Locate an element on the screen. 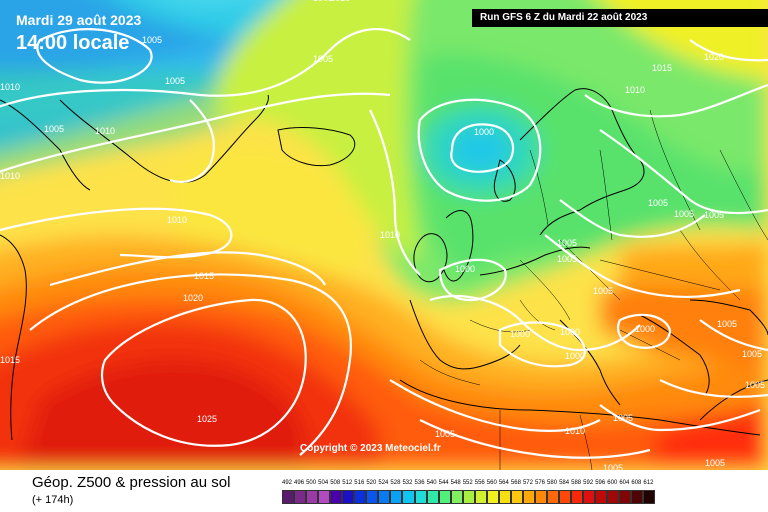 This screenshot has width=768, height=512. legend-label: 580 is located at coordinates (552, 483).